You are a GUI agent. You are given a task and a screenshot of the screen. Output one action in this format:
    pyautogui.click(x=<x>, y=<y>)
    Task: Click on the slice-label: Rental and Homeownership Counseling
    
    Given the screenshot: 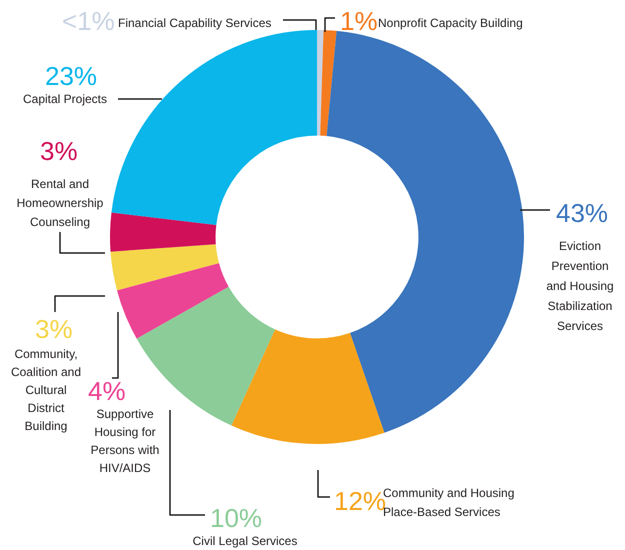 What is the action you would take?
    pyautogui.click(x=60, y=203)
    